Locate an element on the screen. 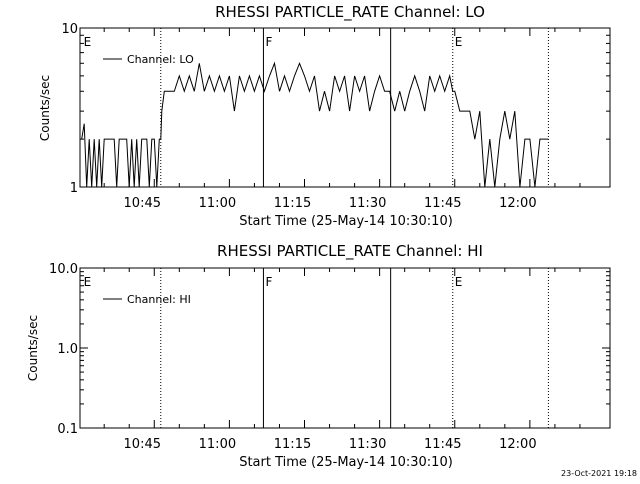 Image resolution: width=640 pixels, height=484 pixels. chart-title: RHESSI PARTICLE_RATE Channel: LO is located at coordinates (350, 12).